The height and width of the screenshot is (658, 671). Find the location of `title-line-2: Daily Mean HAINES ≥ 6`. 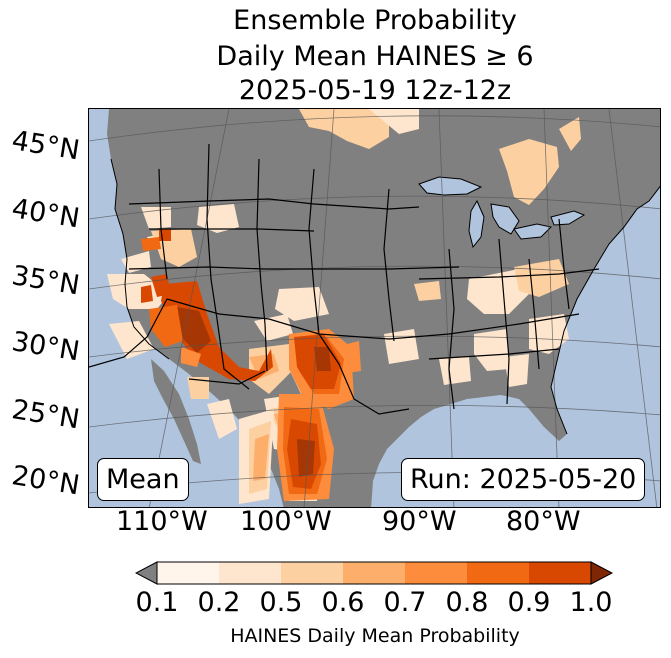

title-line-2: Daily Mean HAINES ≥ 6 is located at coordinates (375, 56).